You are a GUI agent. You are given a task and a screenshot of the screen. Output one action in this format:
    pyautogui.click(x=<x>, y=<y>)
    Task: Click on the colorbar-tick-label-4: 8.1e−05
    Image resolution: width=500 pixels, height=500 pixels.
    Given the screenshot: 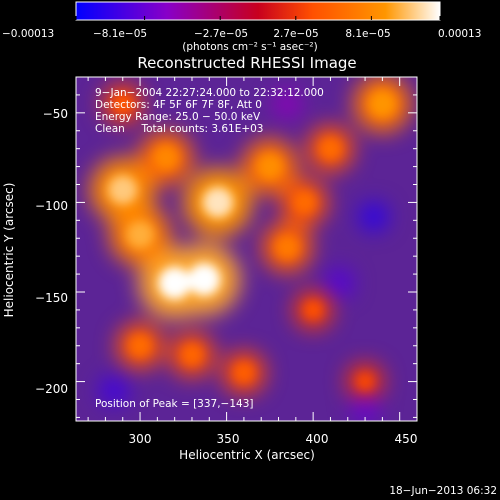 What is the action you would take?
    pyautogui.click(x=367, y=34)
    